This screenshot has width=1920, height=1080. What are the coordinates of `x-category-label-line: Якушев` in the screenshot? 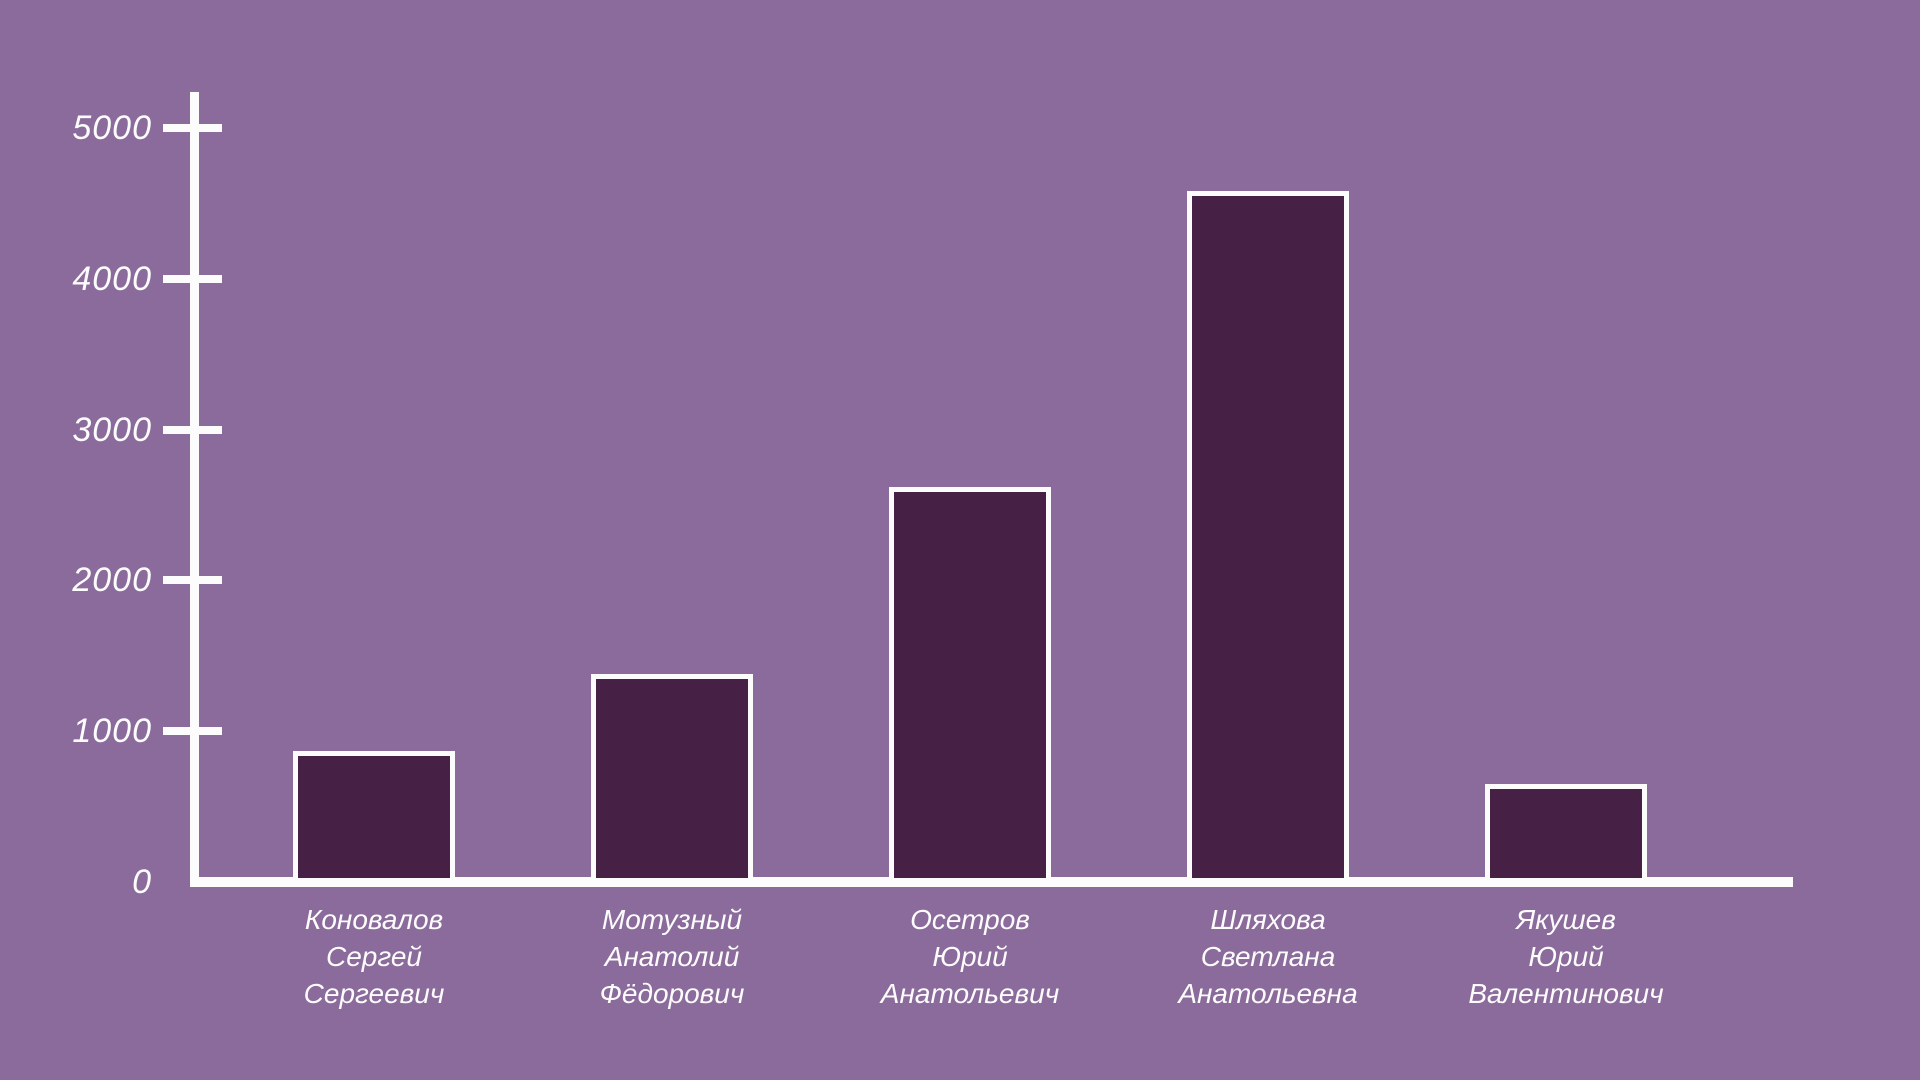 It's located at (1566, 919).